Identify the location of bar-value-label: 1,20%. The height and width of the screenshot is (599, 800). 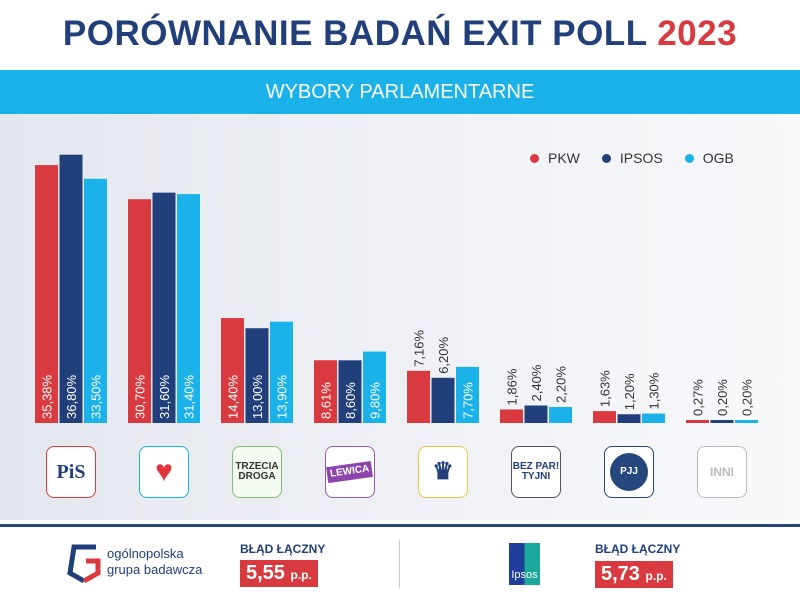
(629, 391).